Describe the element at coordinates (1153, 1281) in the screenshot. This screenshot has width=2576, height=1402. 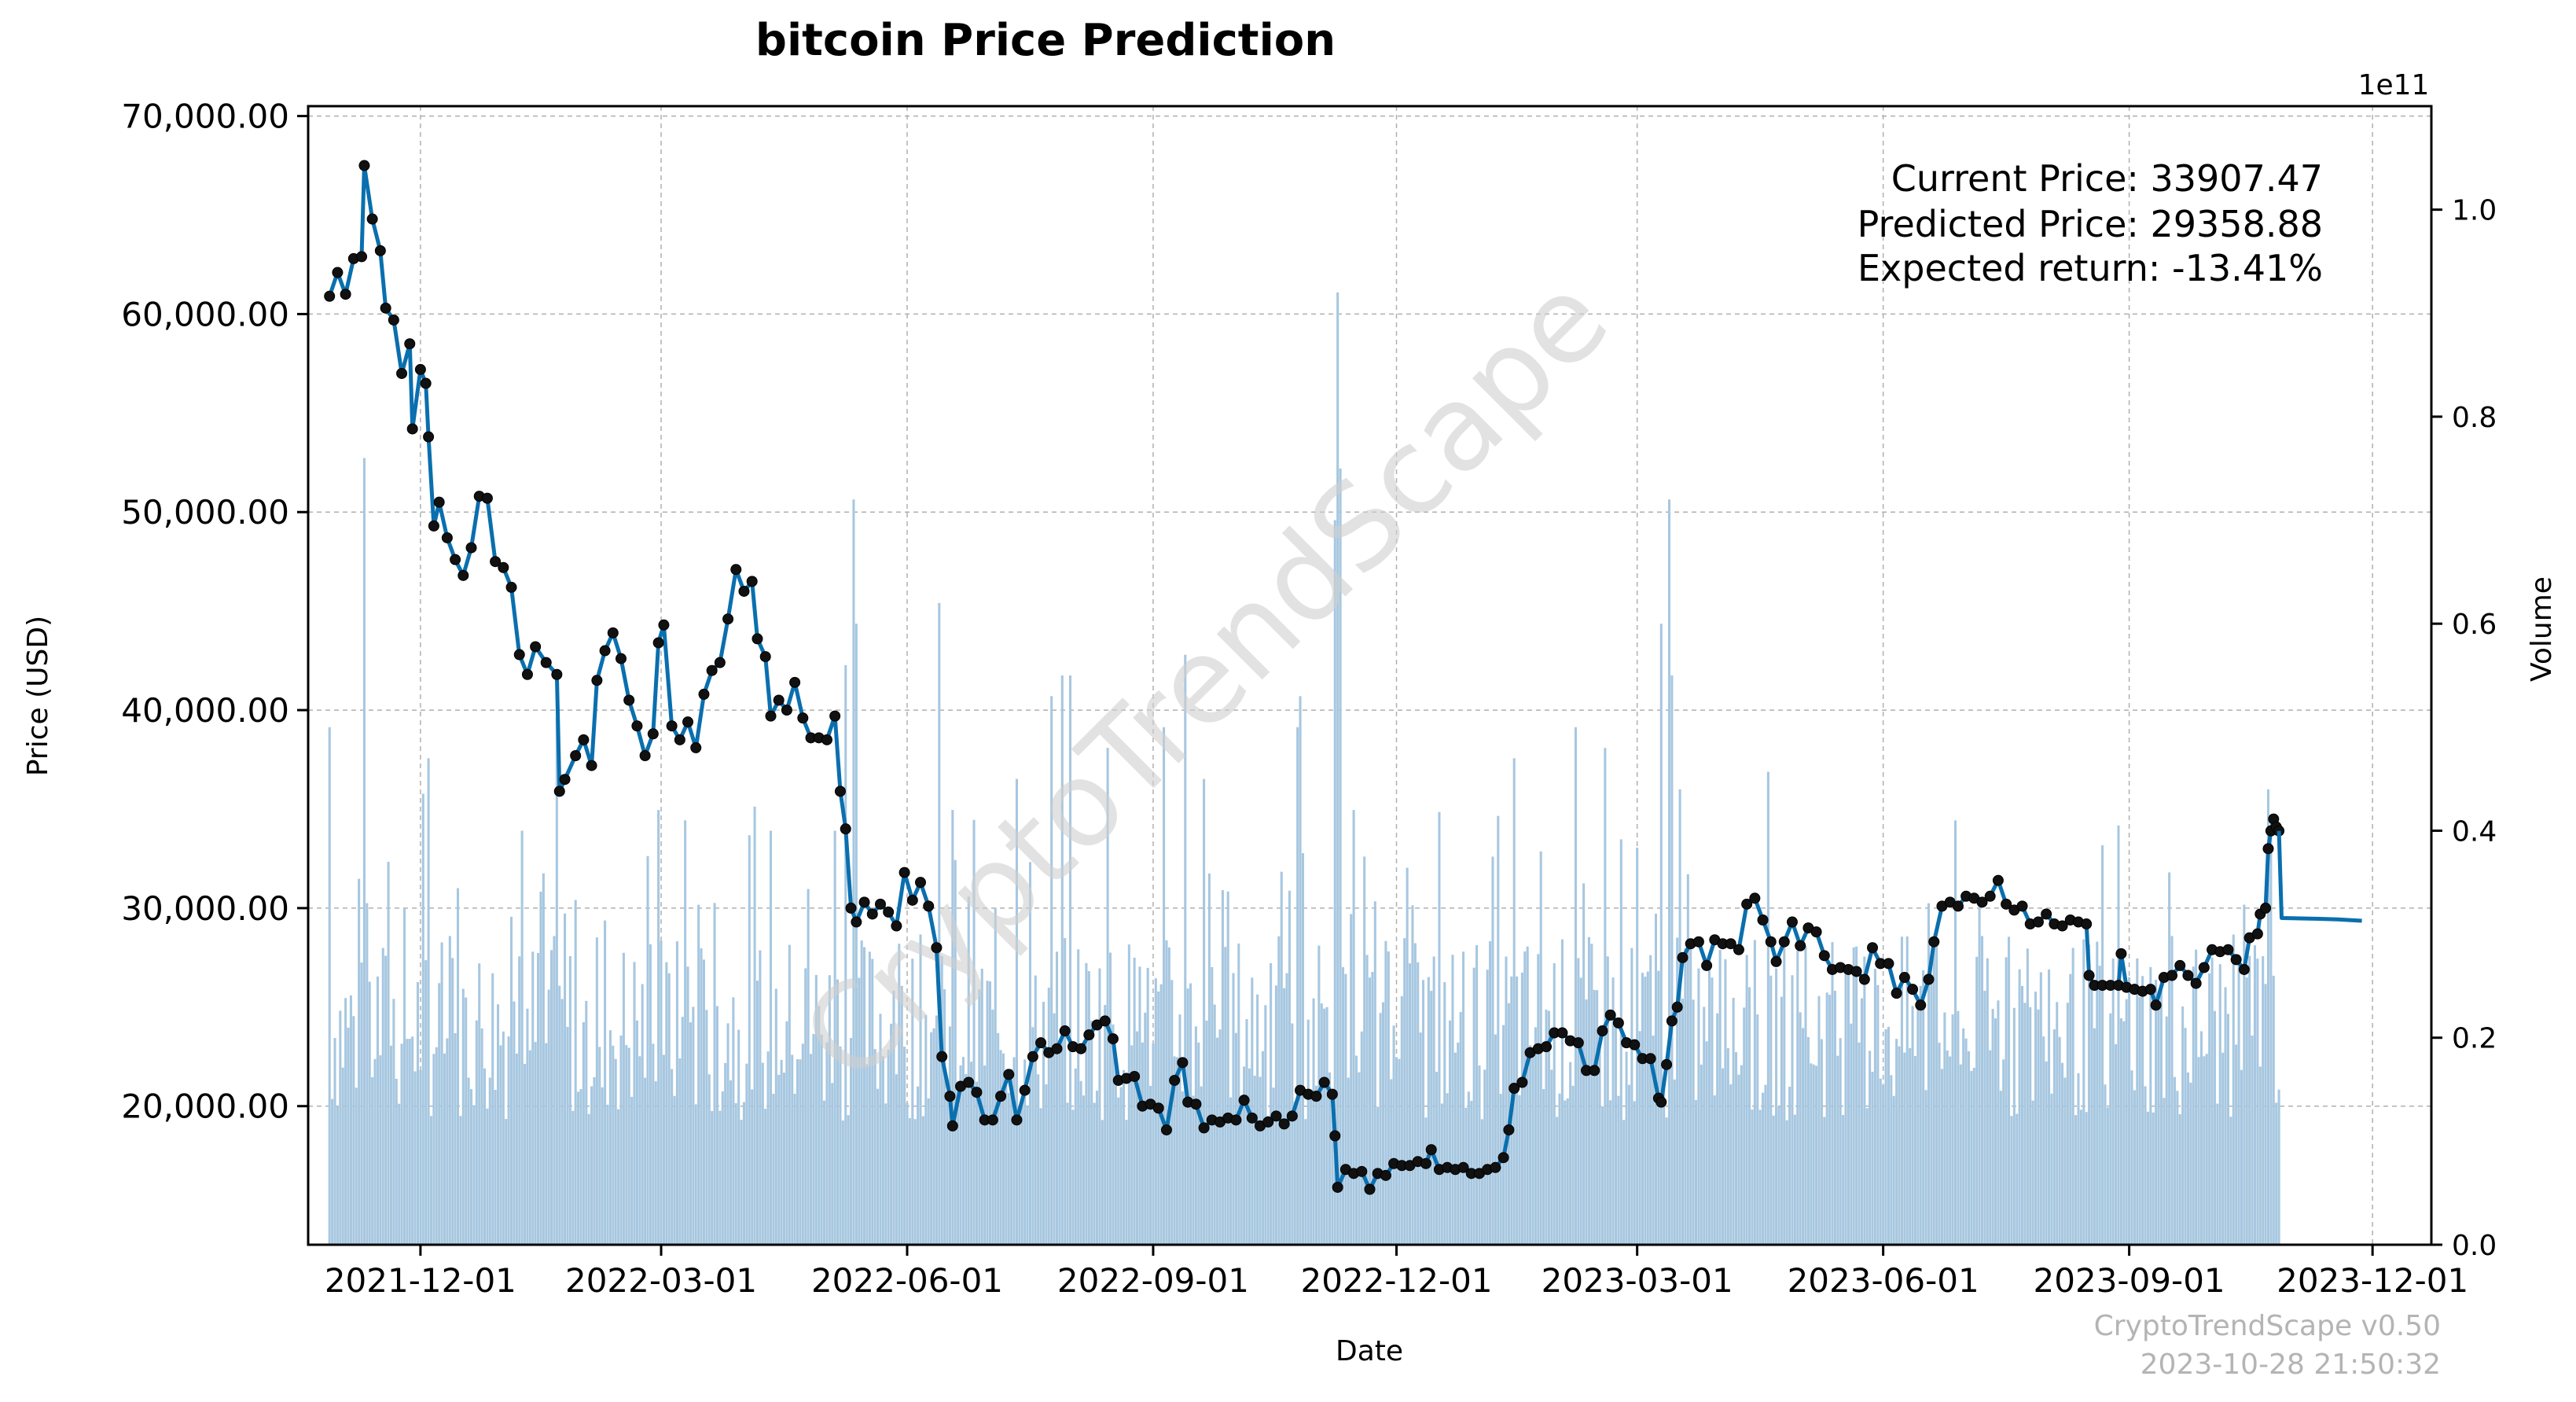
I see `x-tick-label: 2022-09-01` at that location.